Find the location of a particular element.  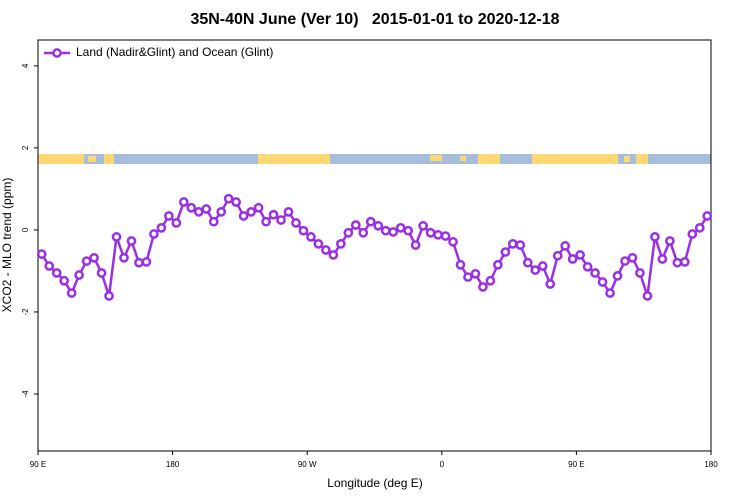

x-tick-label: 90 W is located at coordinates (307, 464).